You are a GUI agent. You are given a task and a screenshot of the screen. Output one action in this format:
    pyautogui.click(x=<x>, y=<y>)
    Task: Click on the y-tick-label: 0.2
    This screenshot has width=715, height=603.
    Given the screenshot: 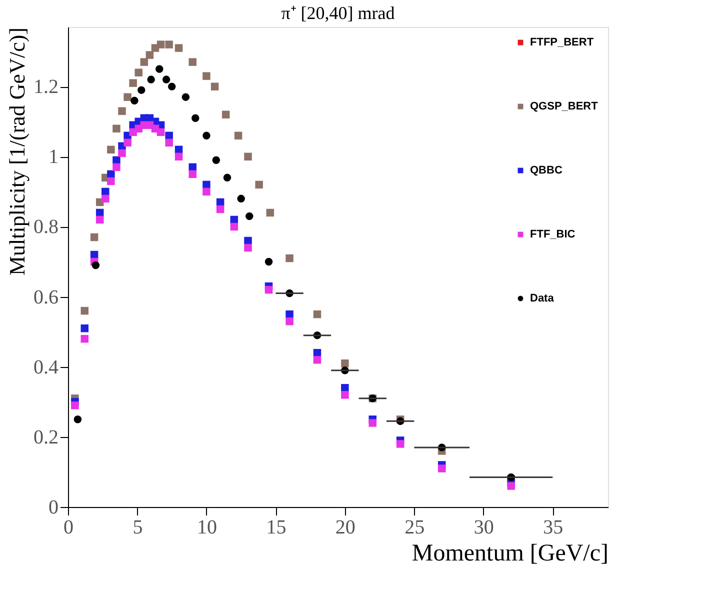 What is the action you would take?
    pyautogui.click(x=46, y=437)
    